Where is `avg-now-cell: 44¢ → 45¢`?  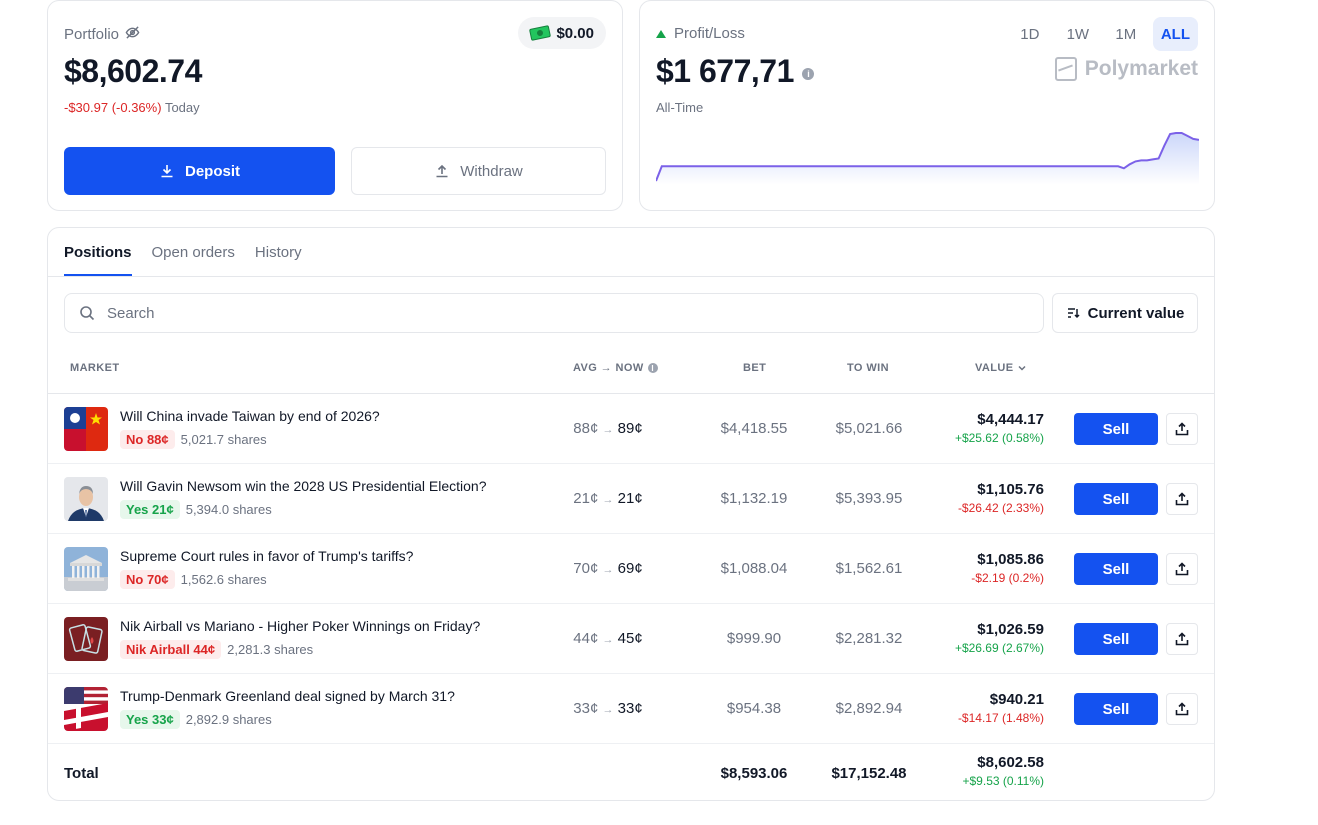
avg-now-cell: 44¢ → 45¢ is located at coordinates (608, 638).